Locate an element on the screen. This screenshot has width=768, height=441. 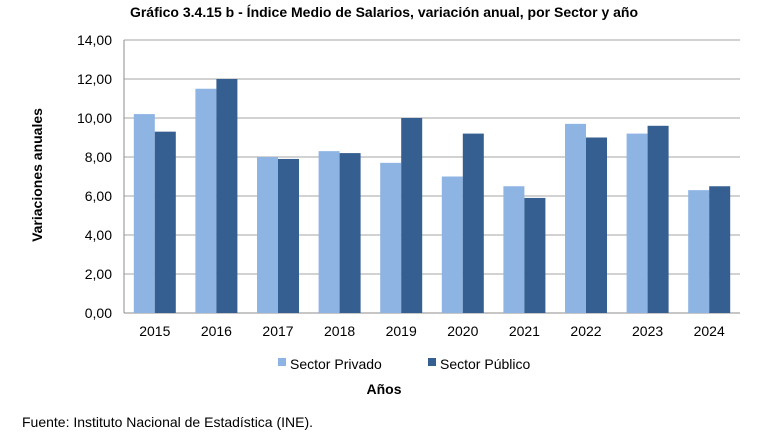
bar-privado-2015 is located at coordinates (144, 213).